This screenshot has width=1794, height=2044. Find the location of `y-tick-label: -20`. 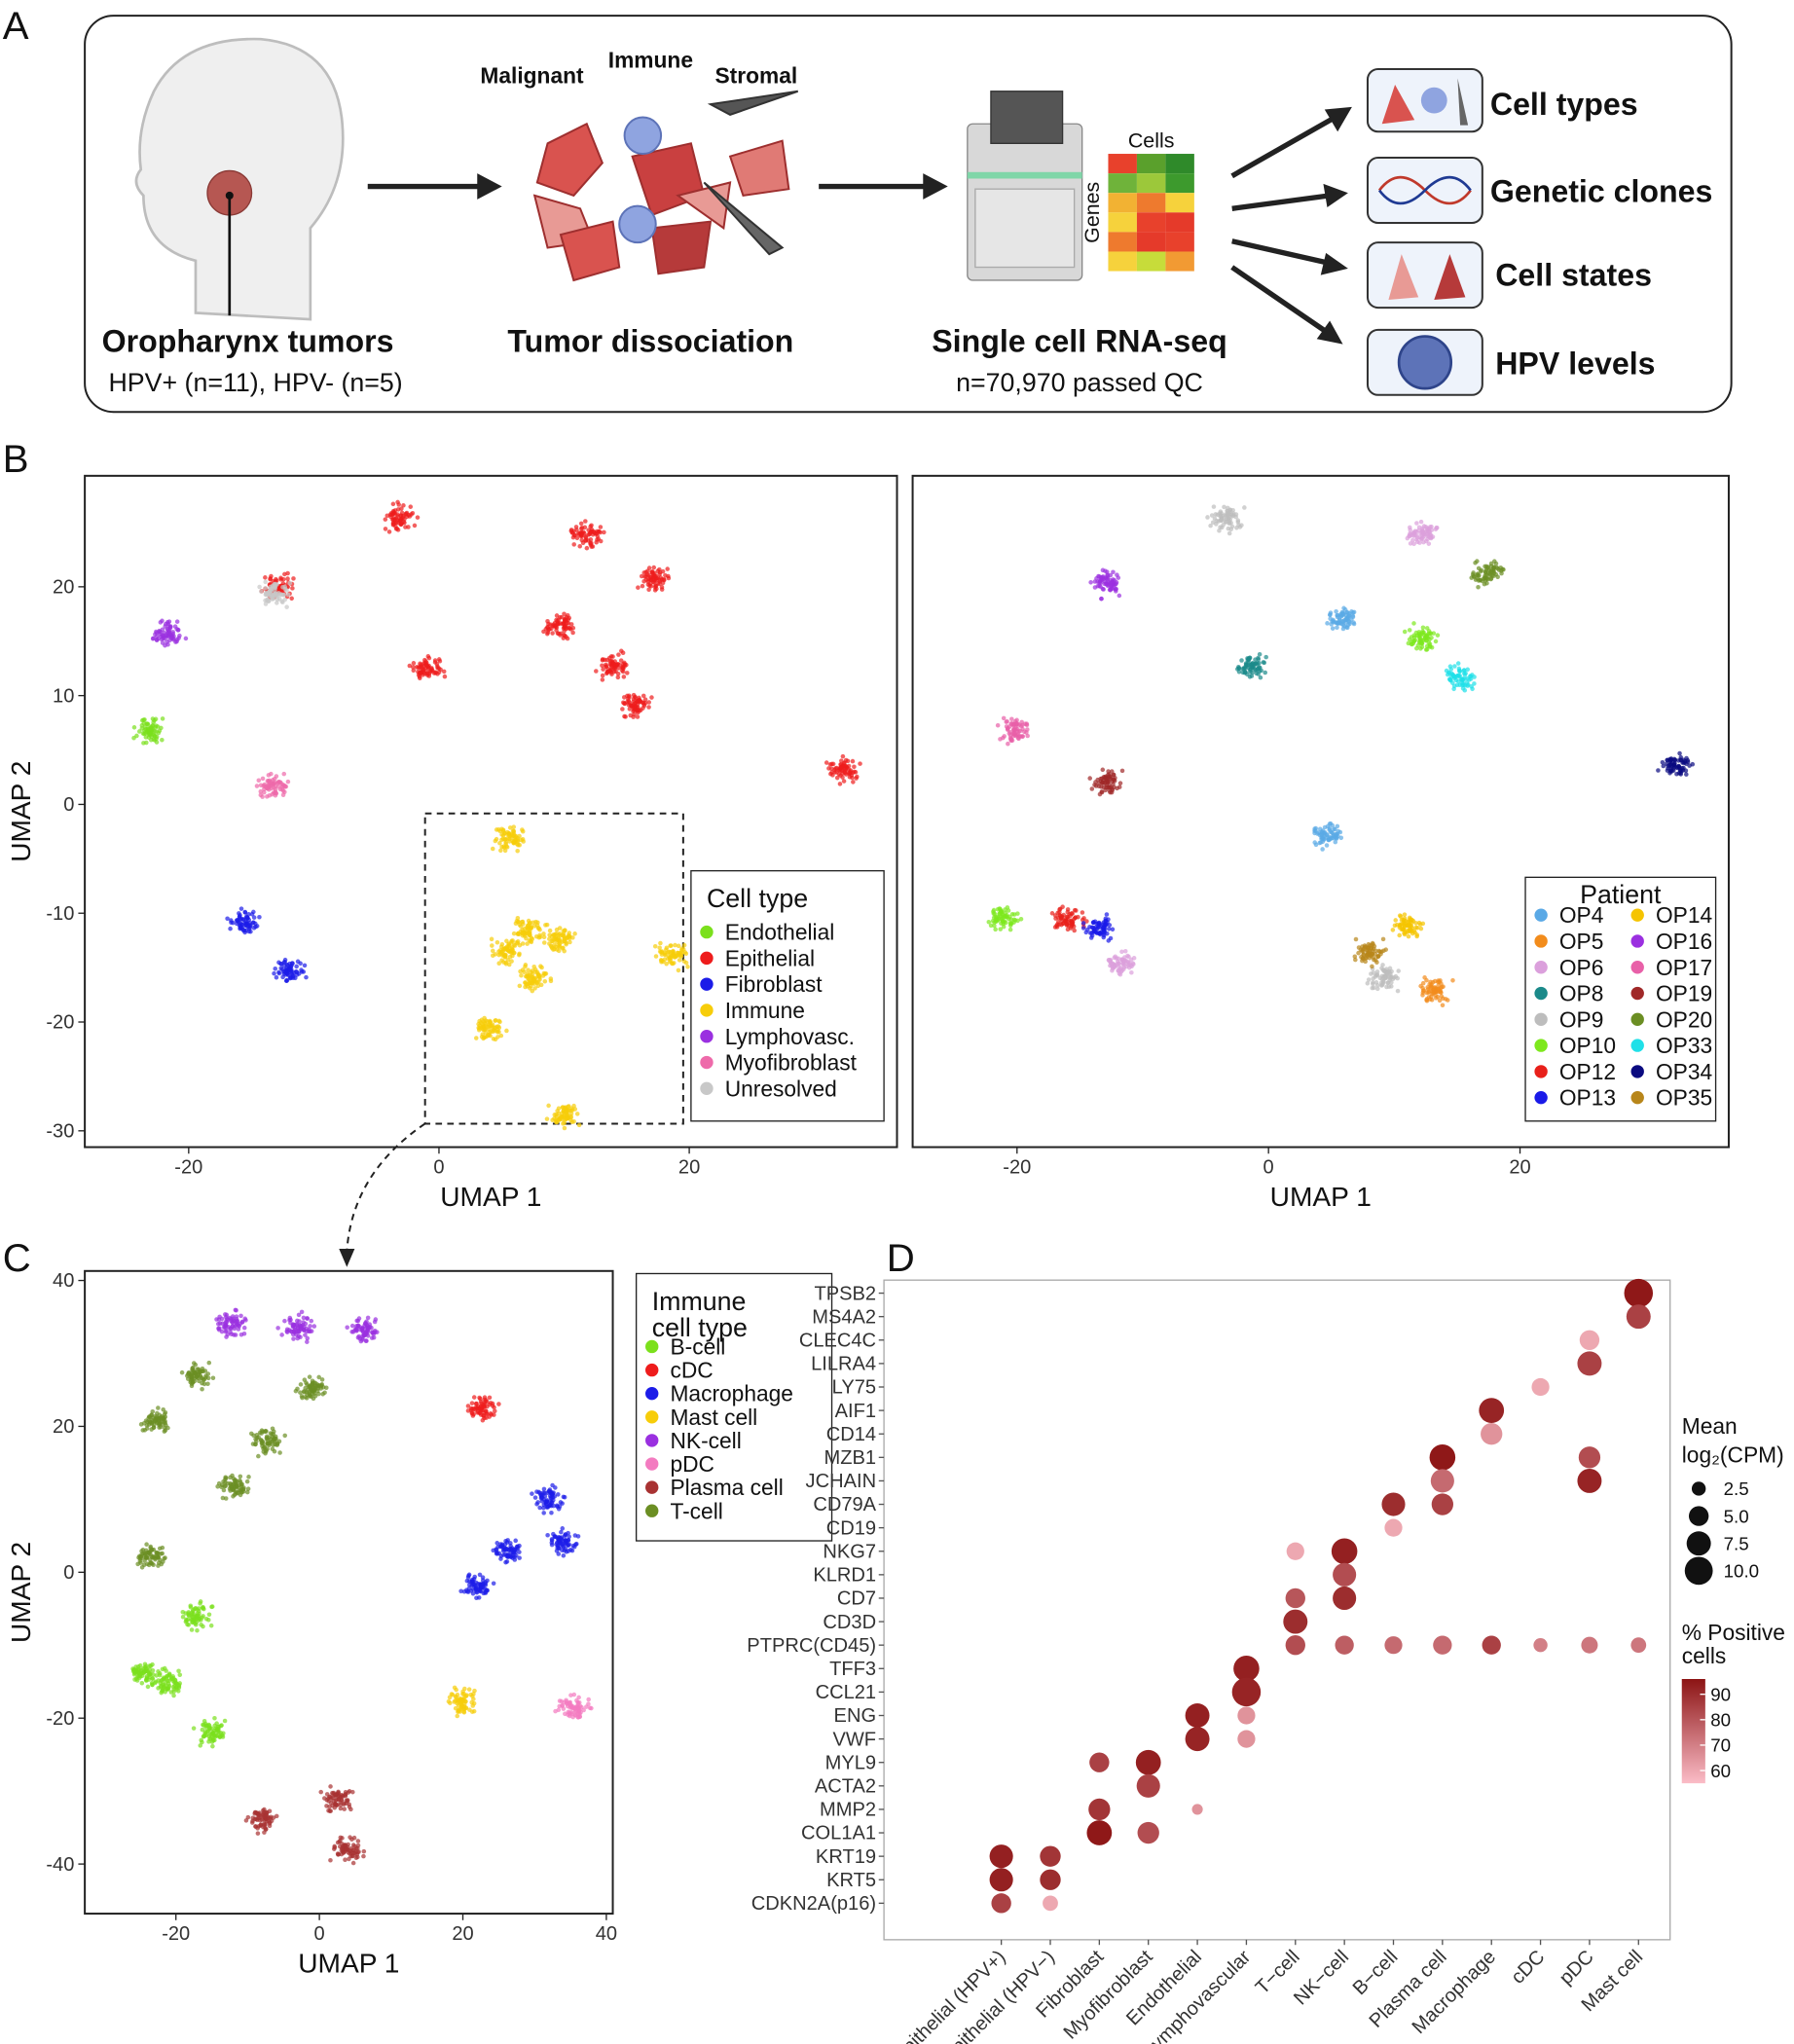

y-tick-label: -20 is located at coordinates (60, 1719).